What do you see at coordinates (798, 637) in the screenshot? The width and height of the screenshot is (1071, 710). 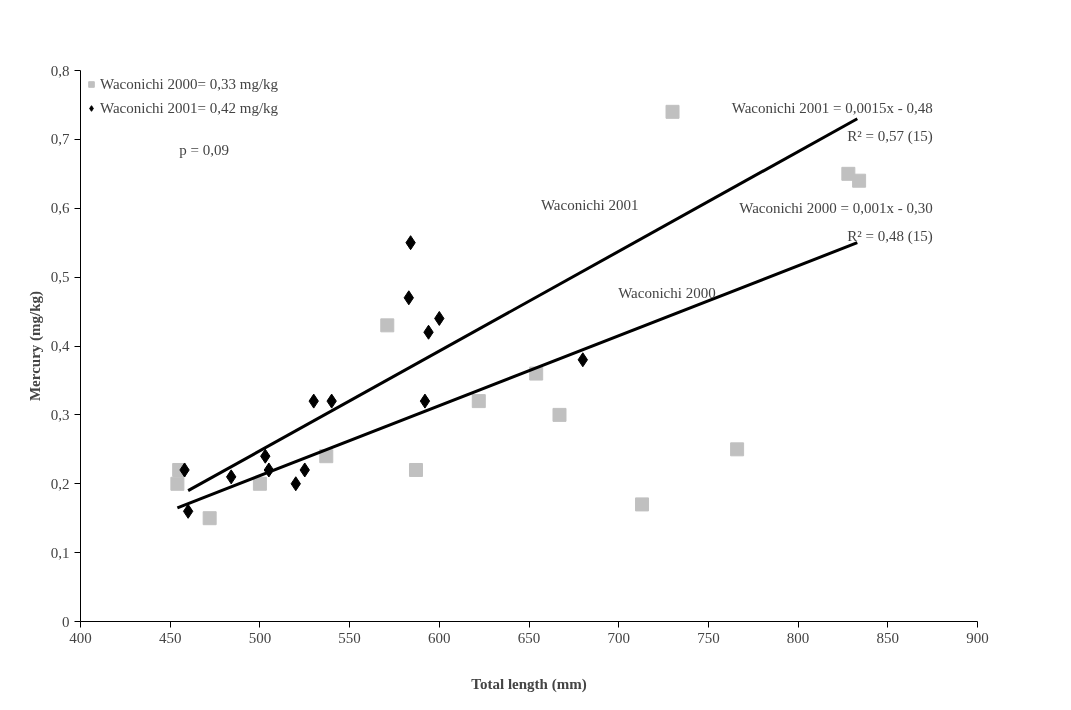 I see `x-tick-label: 800` at bounding box center [798, 637].